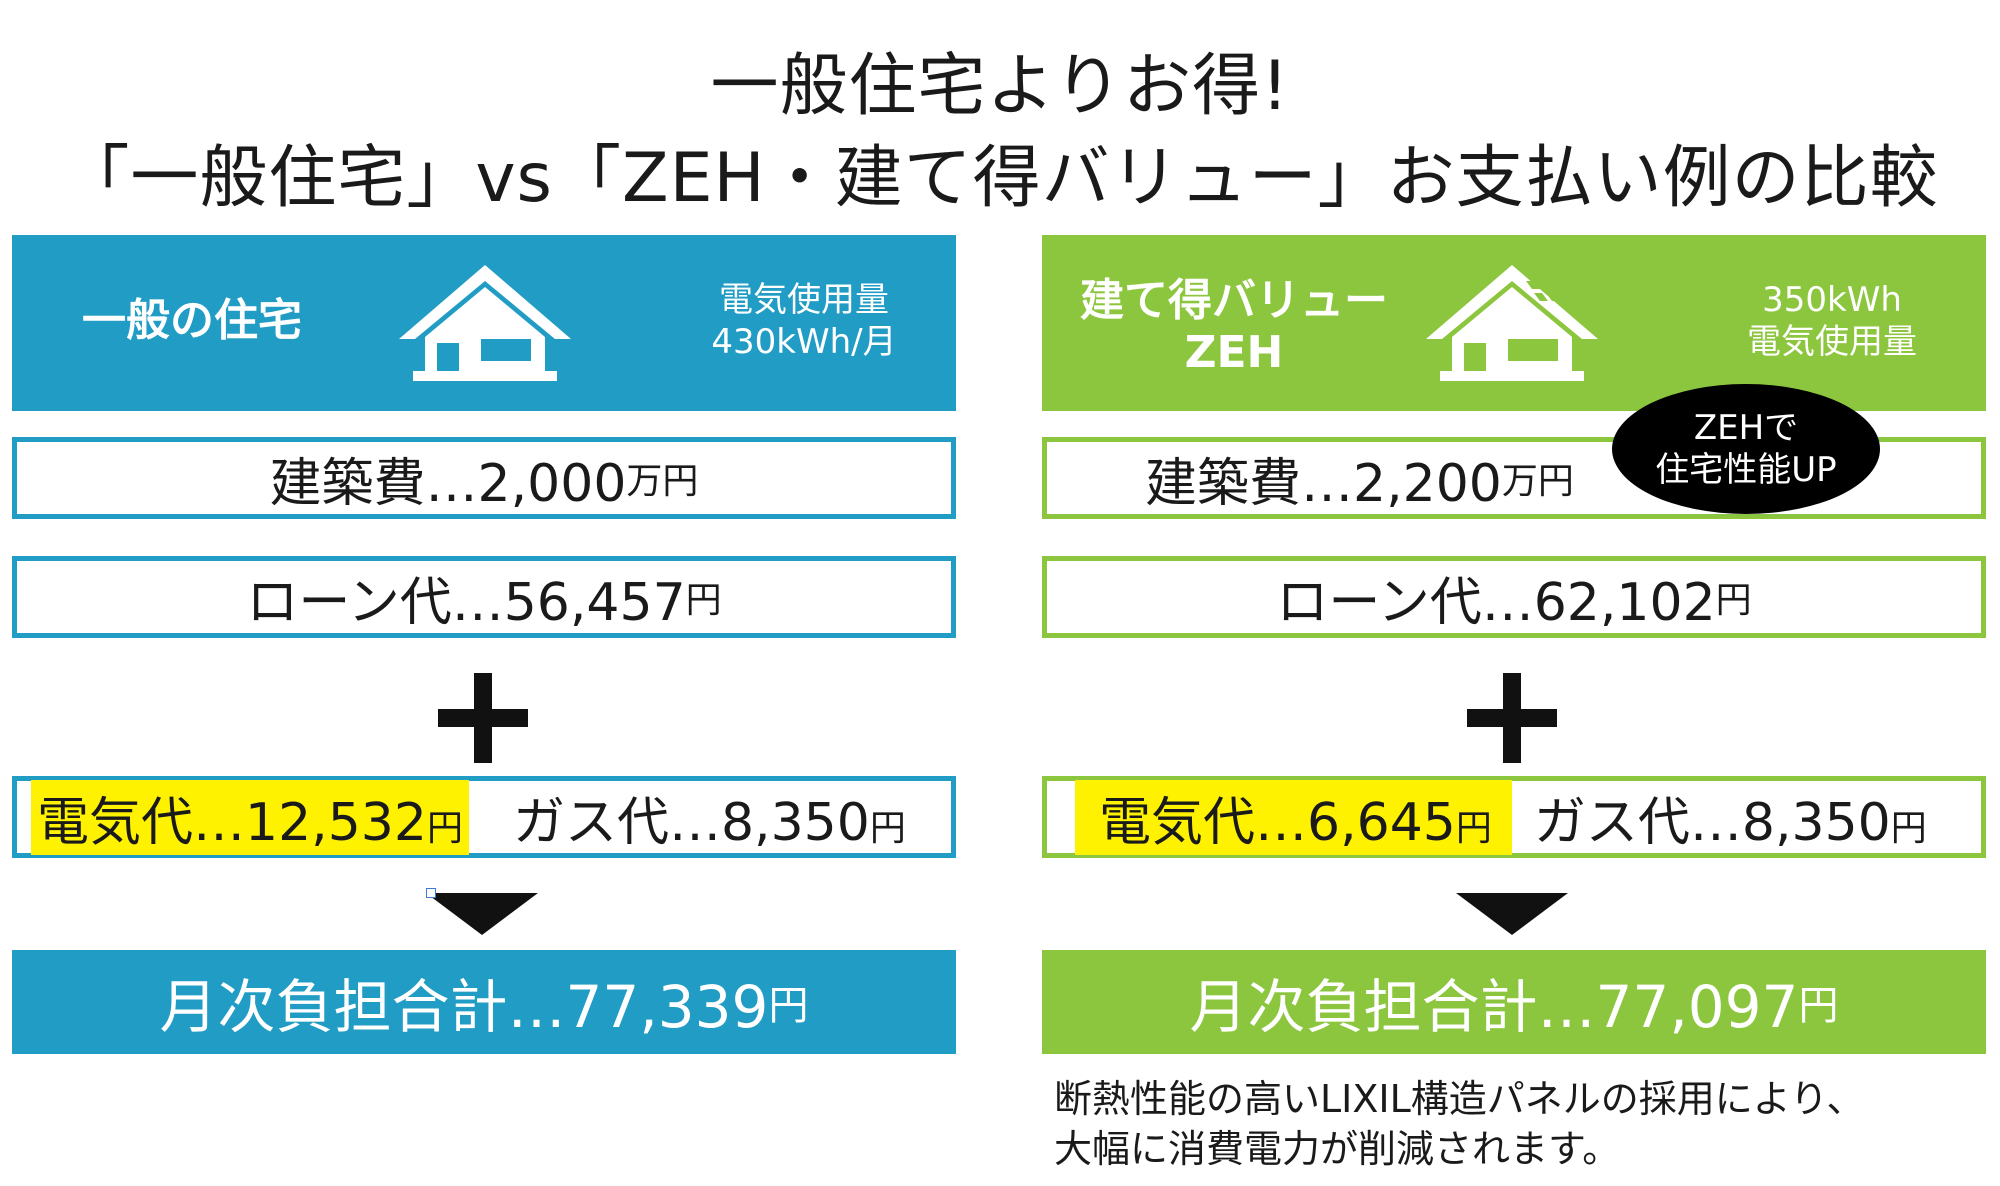 The width and height of the screenshot is (2000, 1186). I want to click on general-gas-unit: 円, so click(887, 828).